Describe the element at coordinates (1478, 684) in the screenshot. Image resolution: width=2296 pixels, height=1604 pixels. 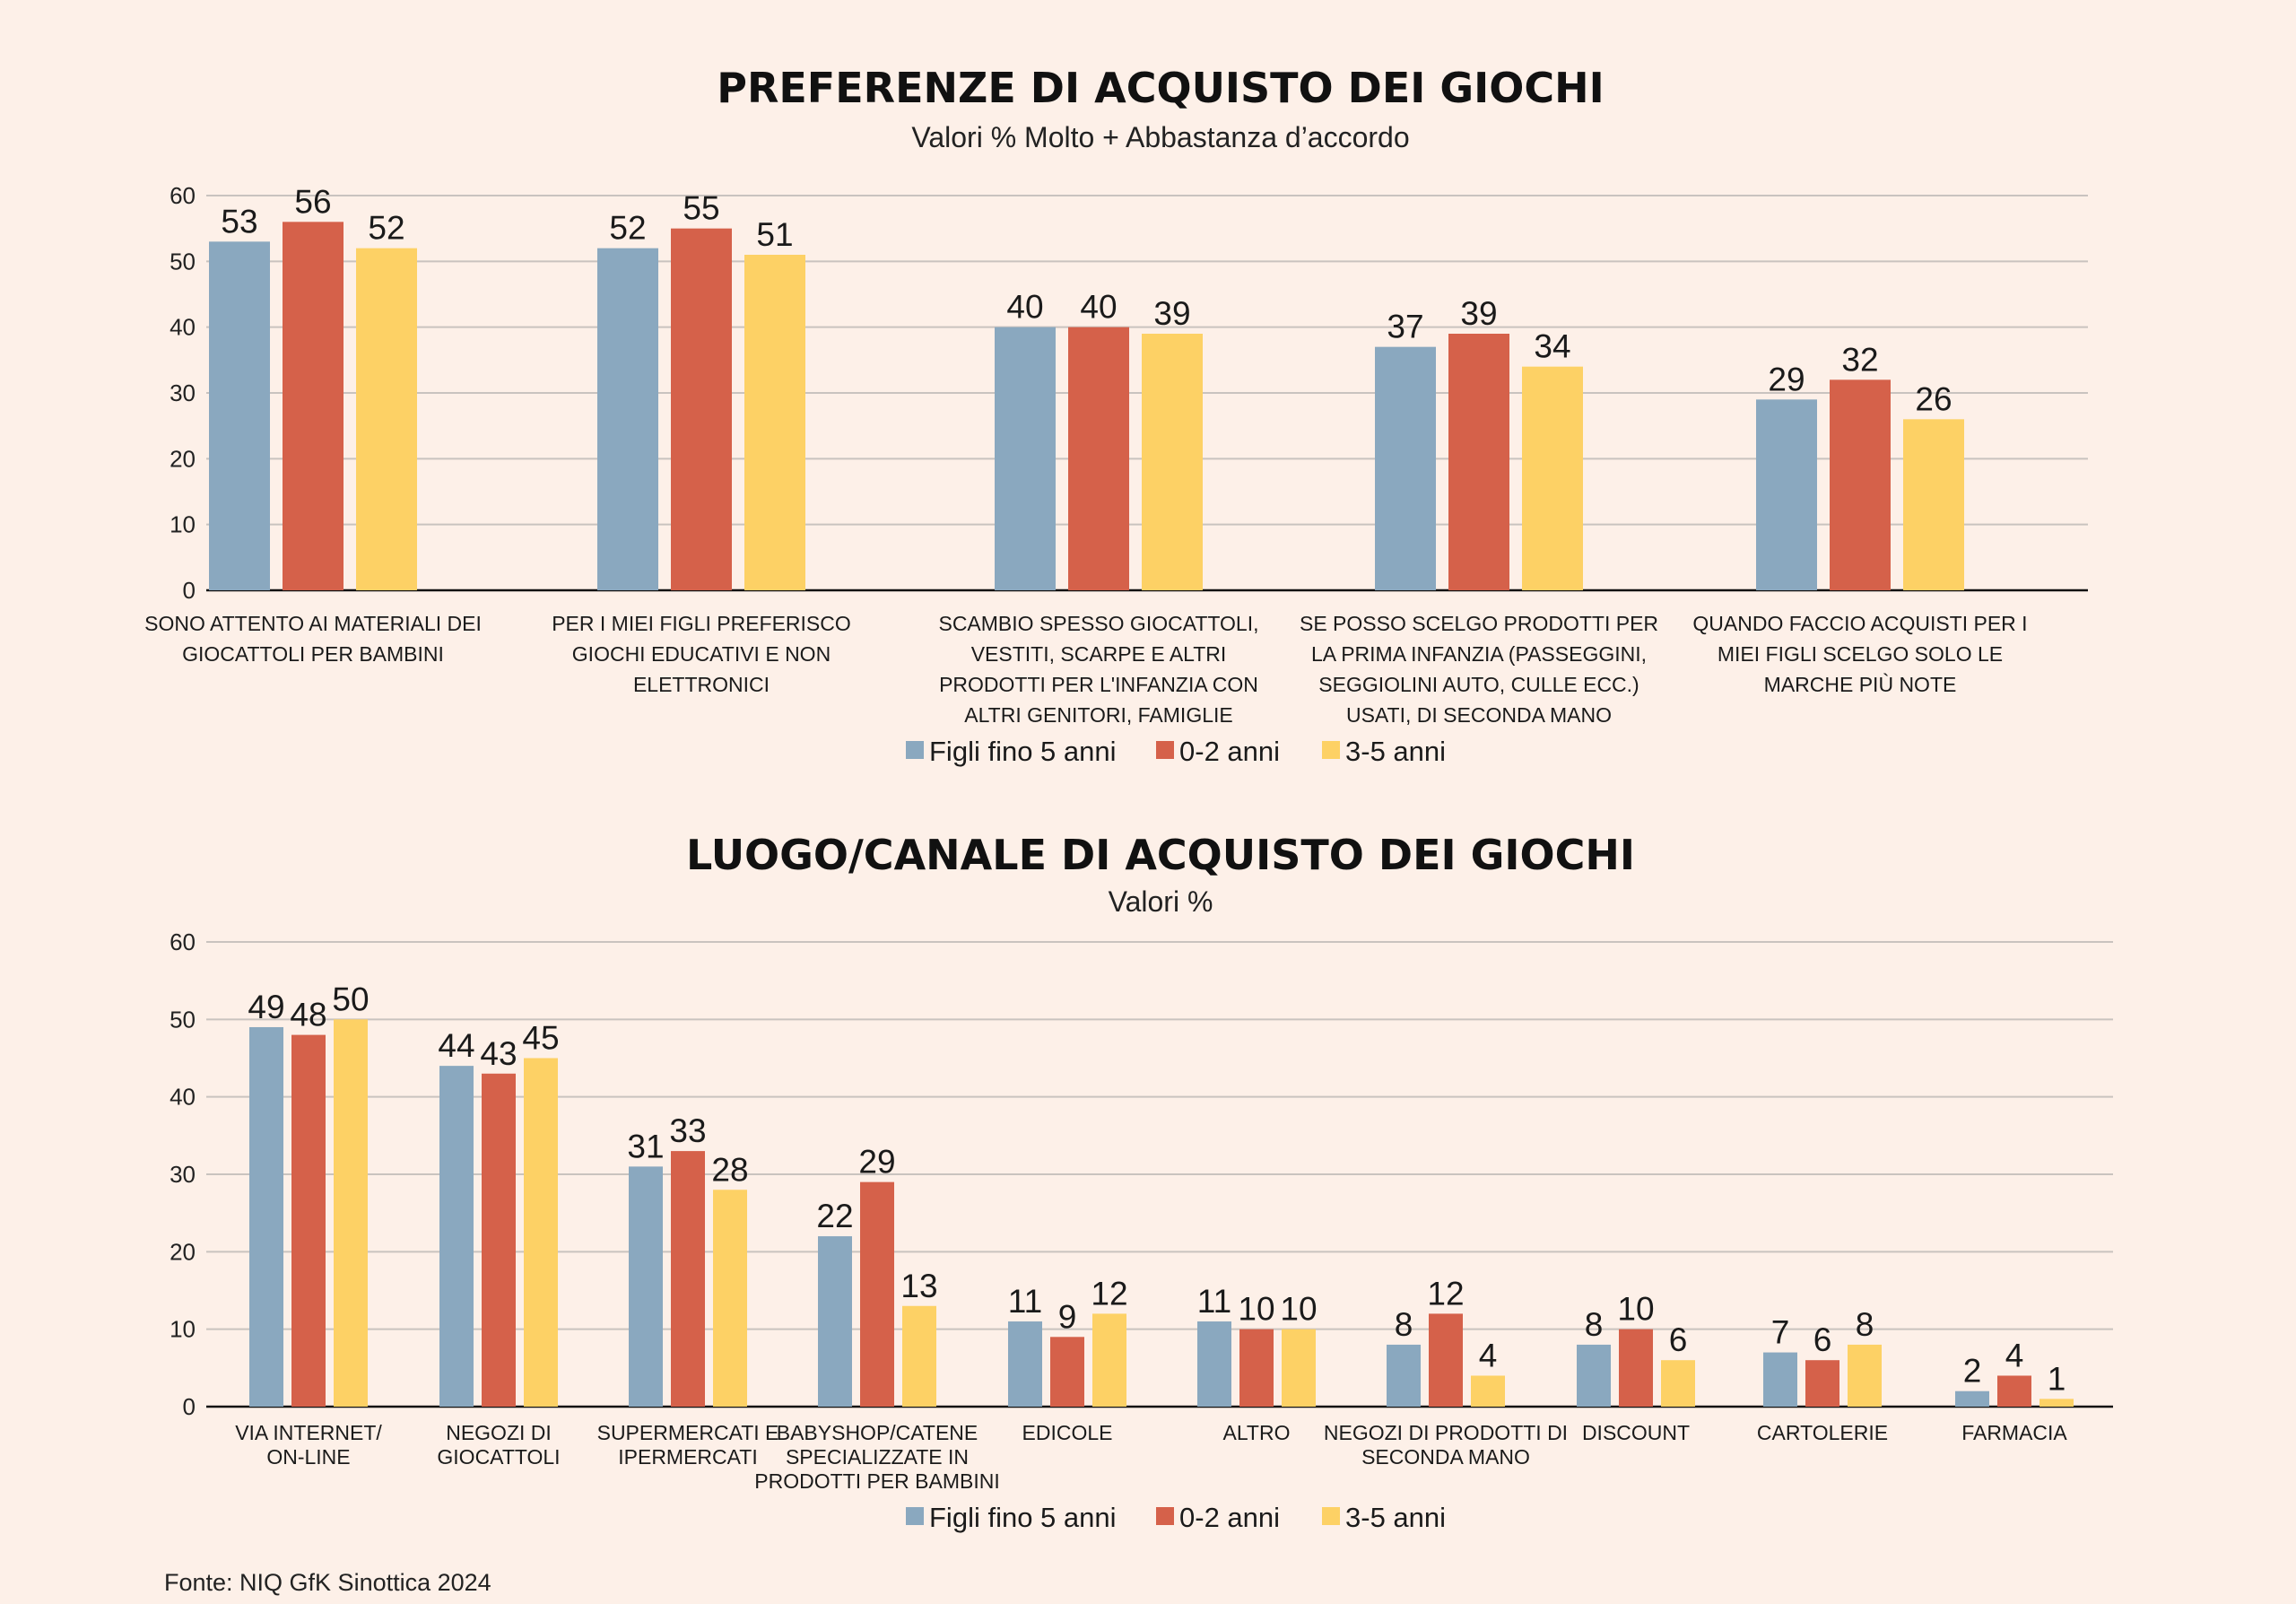
I see `chart1-category-label: SEGGIOLINI AUTO, CULLE ECC.)` at that location.